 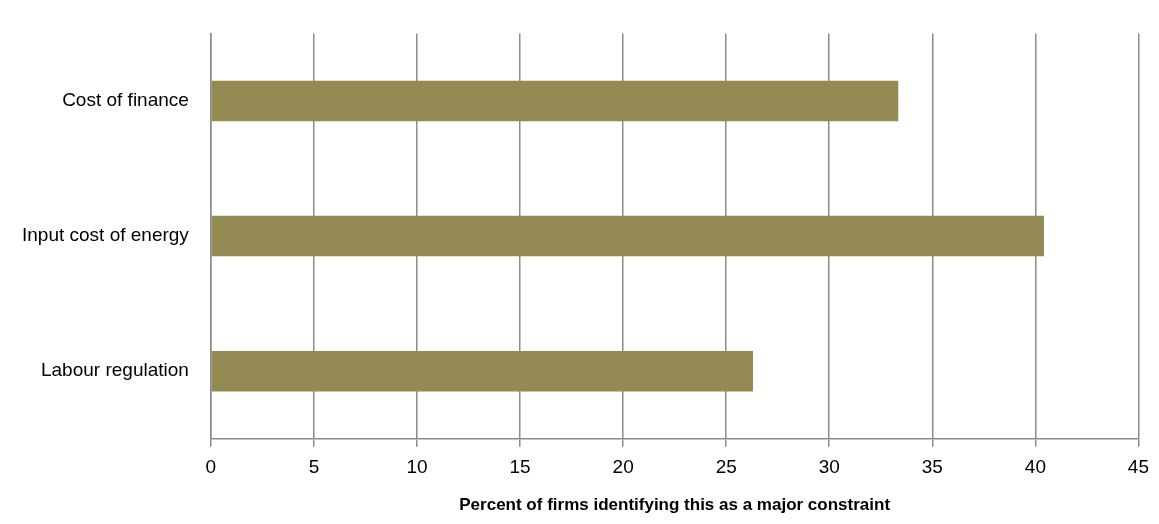 I want to click on y-tick-label: Cost of finance, so click(x=125, y=100).